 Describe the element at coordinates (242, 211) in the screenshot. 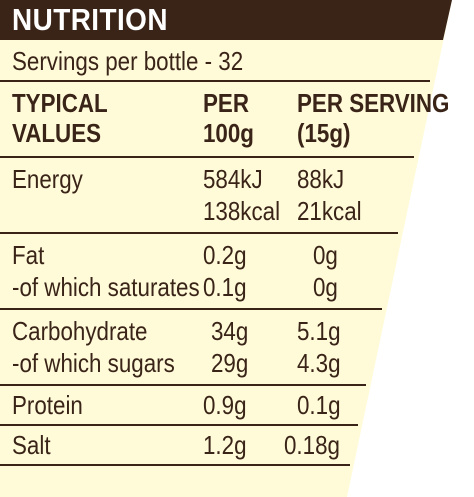

I see `energy-per100-kcal: 138kcal` at that location.